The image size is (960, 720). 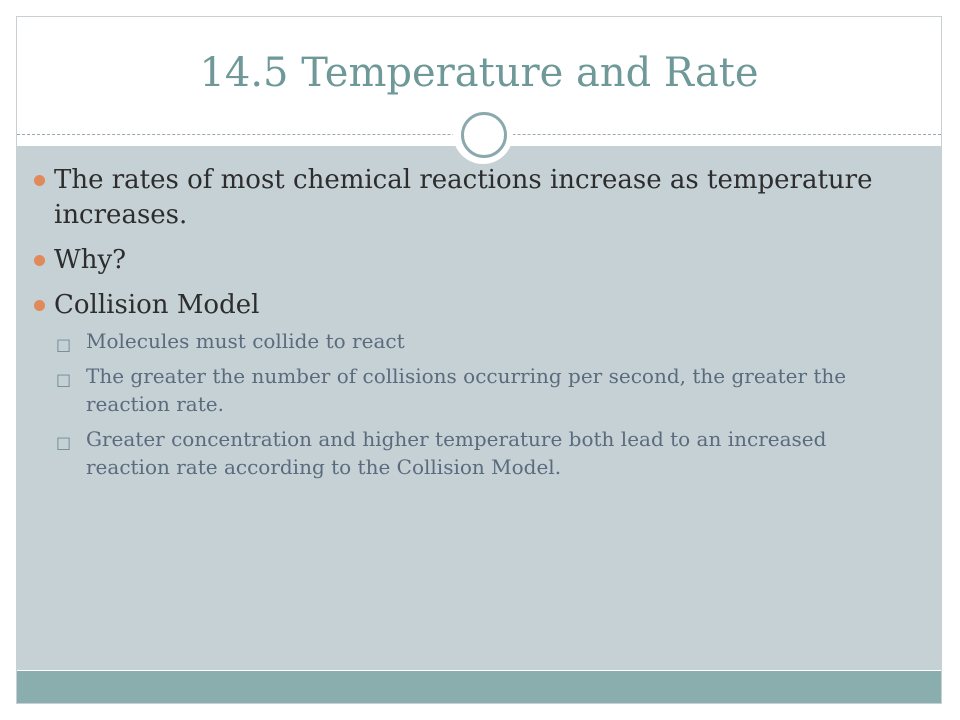 What do you see at coordinates (469, 260) in the screenshot?
I see `bullet-item: Why?` at bounding box center [469, 260].